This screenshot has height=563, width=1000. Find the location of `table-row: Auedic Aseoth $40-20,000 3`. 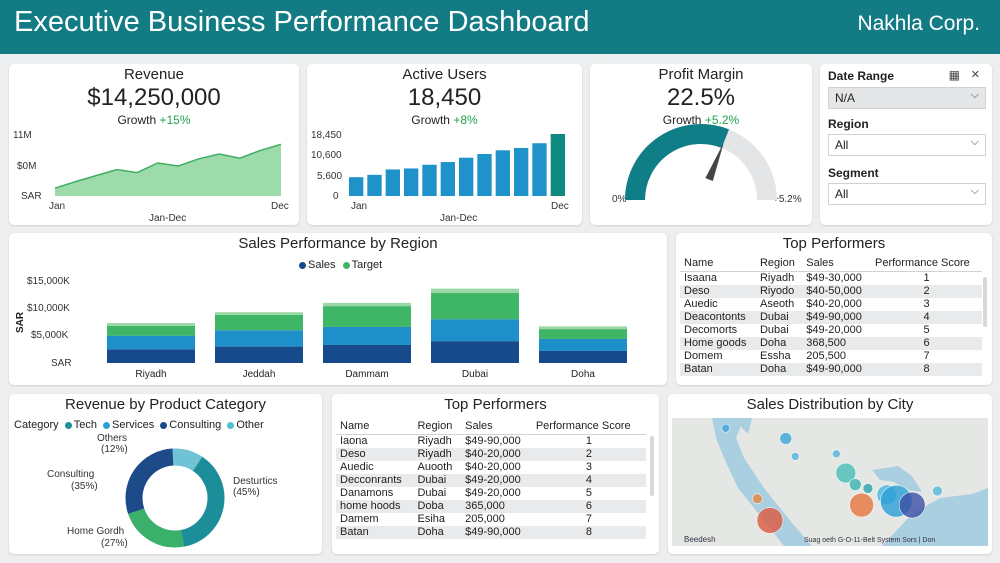

table-row: Auedic Aseoth $40-20,000 3 is located at coordinates (831, 304).